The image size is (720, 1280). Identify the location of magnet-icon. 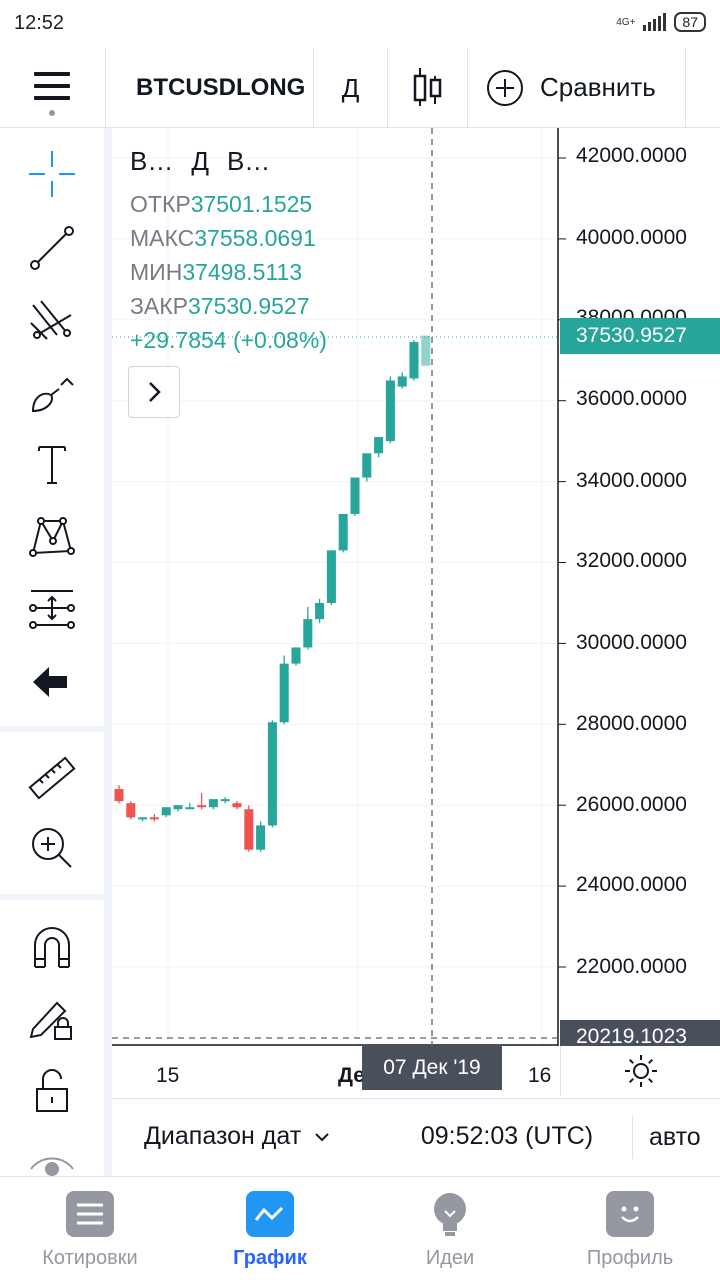
(52, 947).